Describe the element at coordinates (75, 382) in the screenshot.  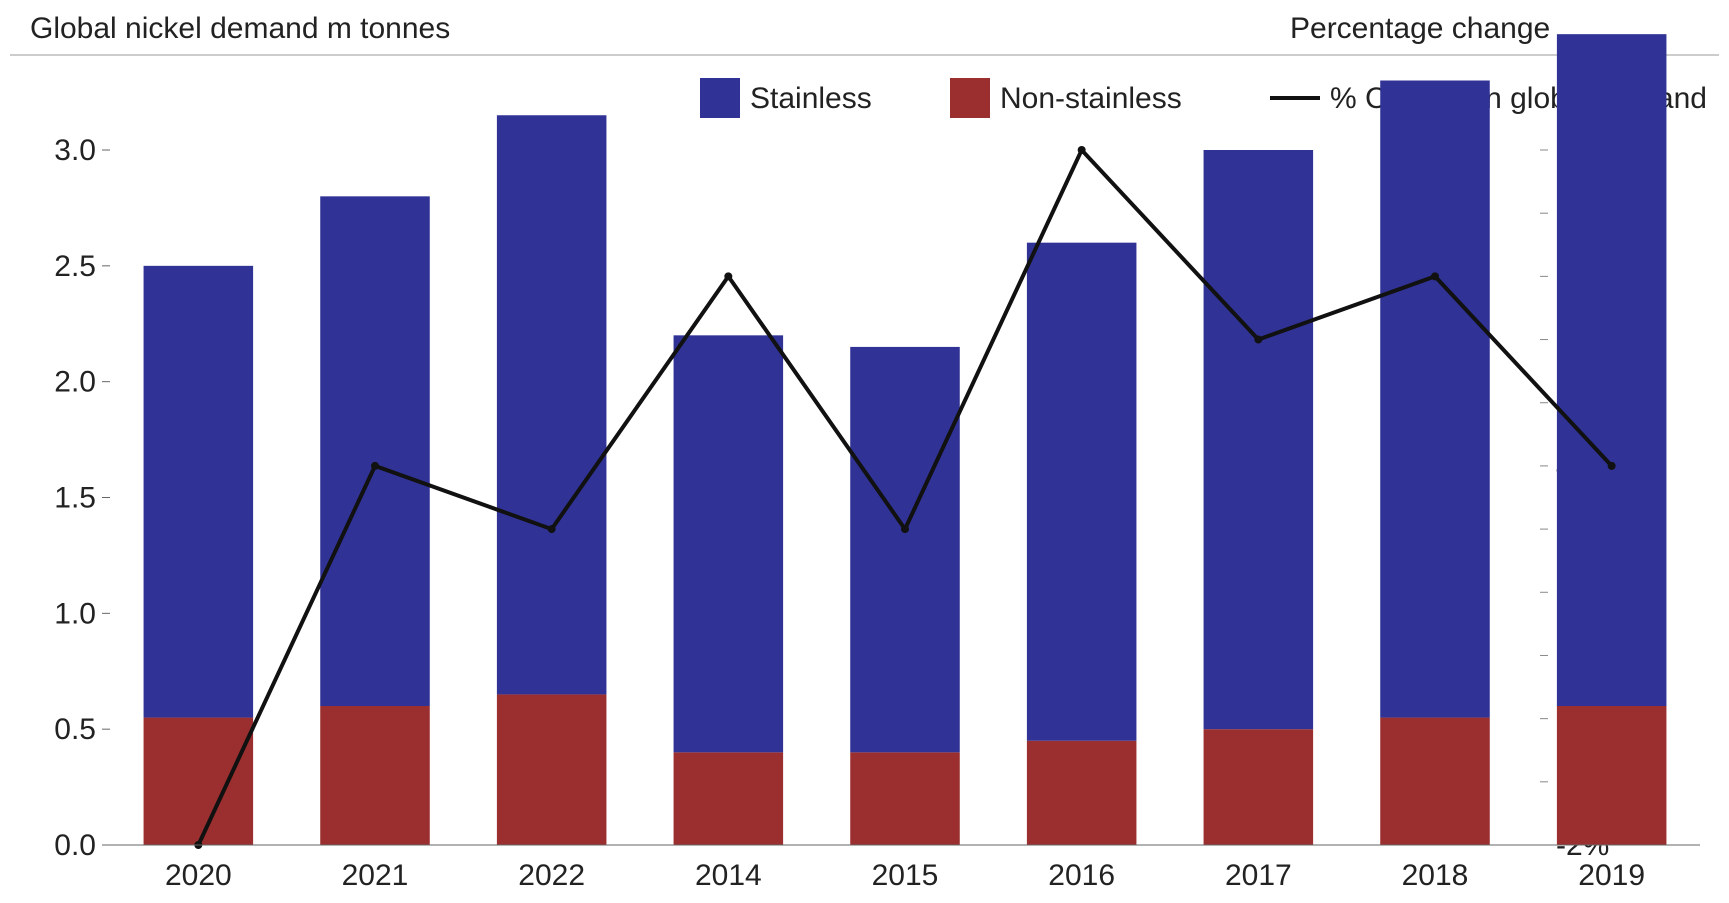
I see `y-left-tick-label: 2.0` at that location.